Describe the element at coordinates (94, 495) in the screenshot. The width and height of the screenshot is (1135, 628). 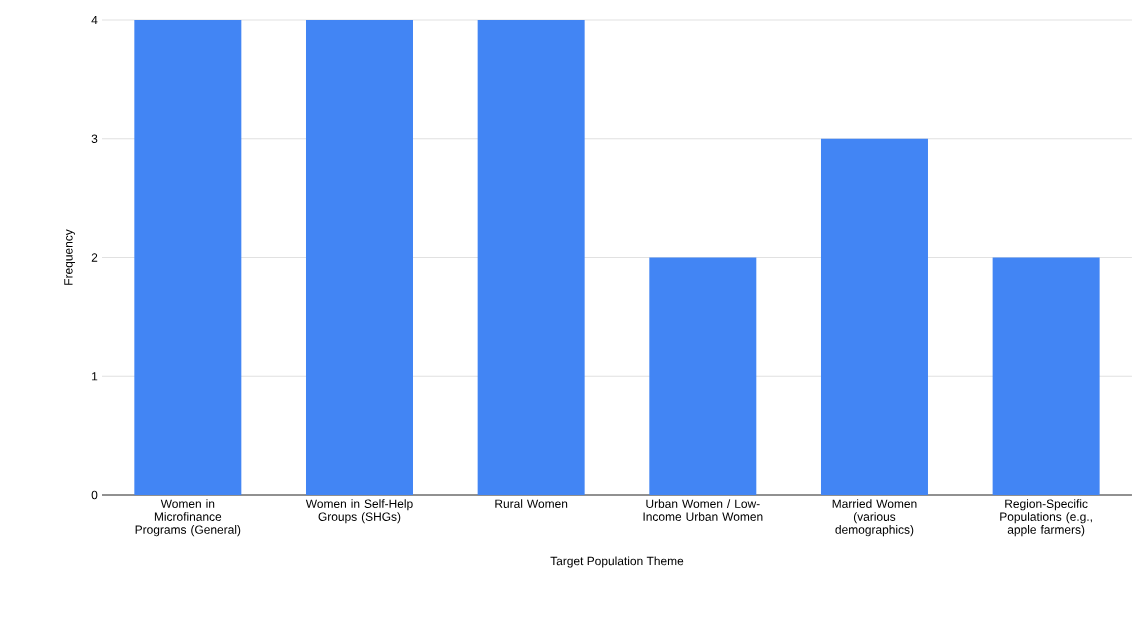
I see `y-tick-label: 0` at that location.